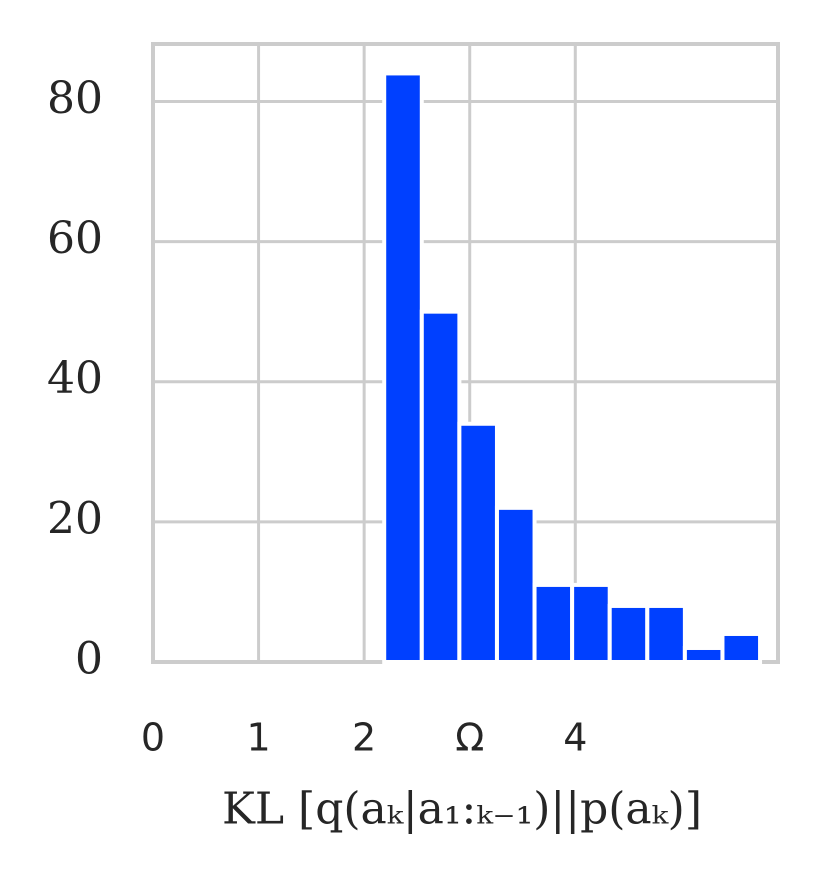  What do you see at coordinates (364, 738) in the screenshot?
I see `x-tick-label: 2` at bounding box center [364, 738].